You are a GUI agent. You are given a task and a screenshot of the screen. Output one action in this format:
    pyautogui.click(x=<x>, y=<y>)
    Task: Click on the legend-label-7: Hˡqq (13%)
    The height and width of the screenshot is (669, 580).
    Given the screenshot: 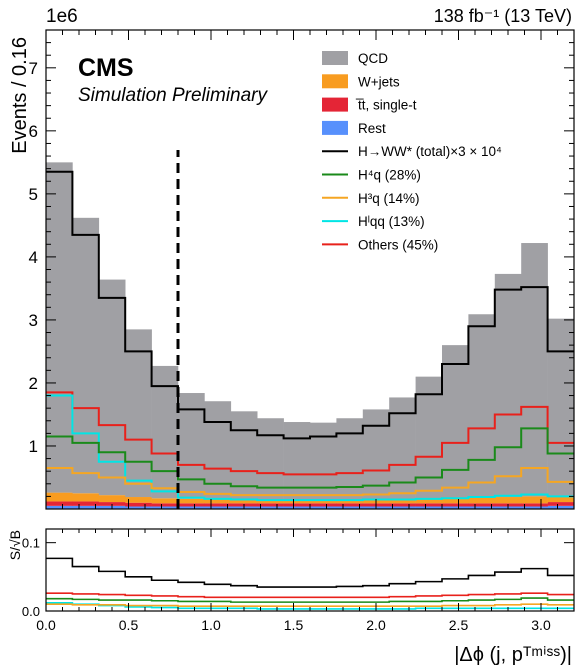 What is the action you would take?
    pyautogui.click(x=391, y=221)
    